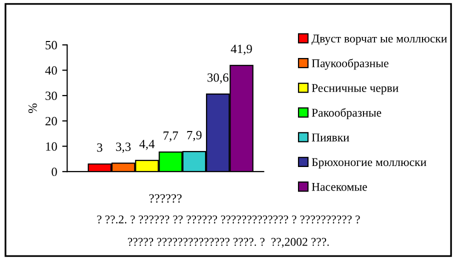 This screenshot has width=457, height=264. What do you see at coordinates (51, 70) in the screenshot?
I see `y-tick-label: 40` at bounding box center [51, 70].